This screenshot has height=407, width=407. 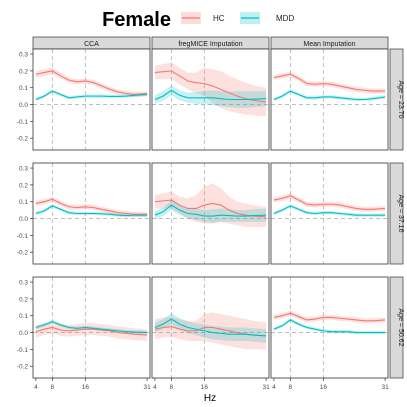 I want to click on row-strip-label: Age = 37.16, so click(x=400, y=214).